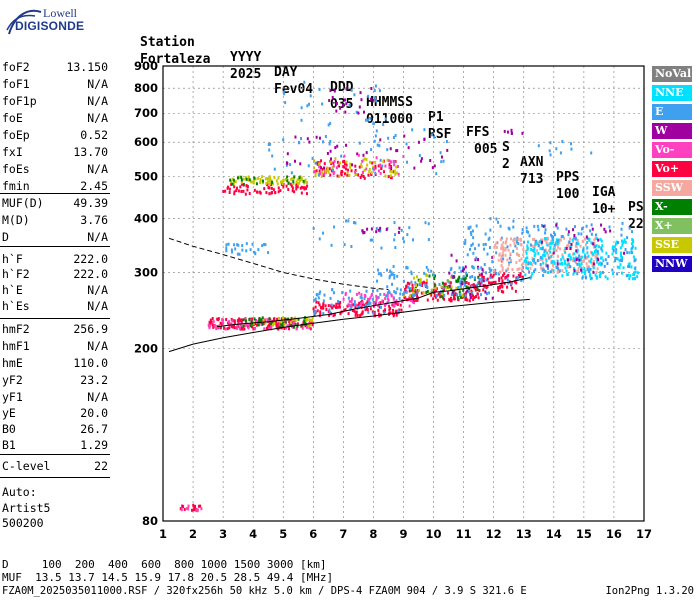 The height and width of the screenshot is (600, 700). I want to click on param-key: yE, so click(9, 413).